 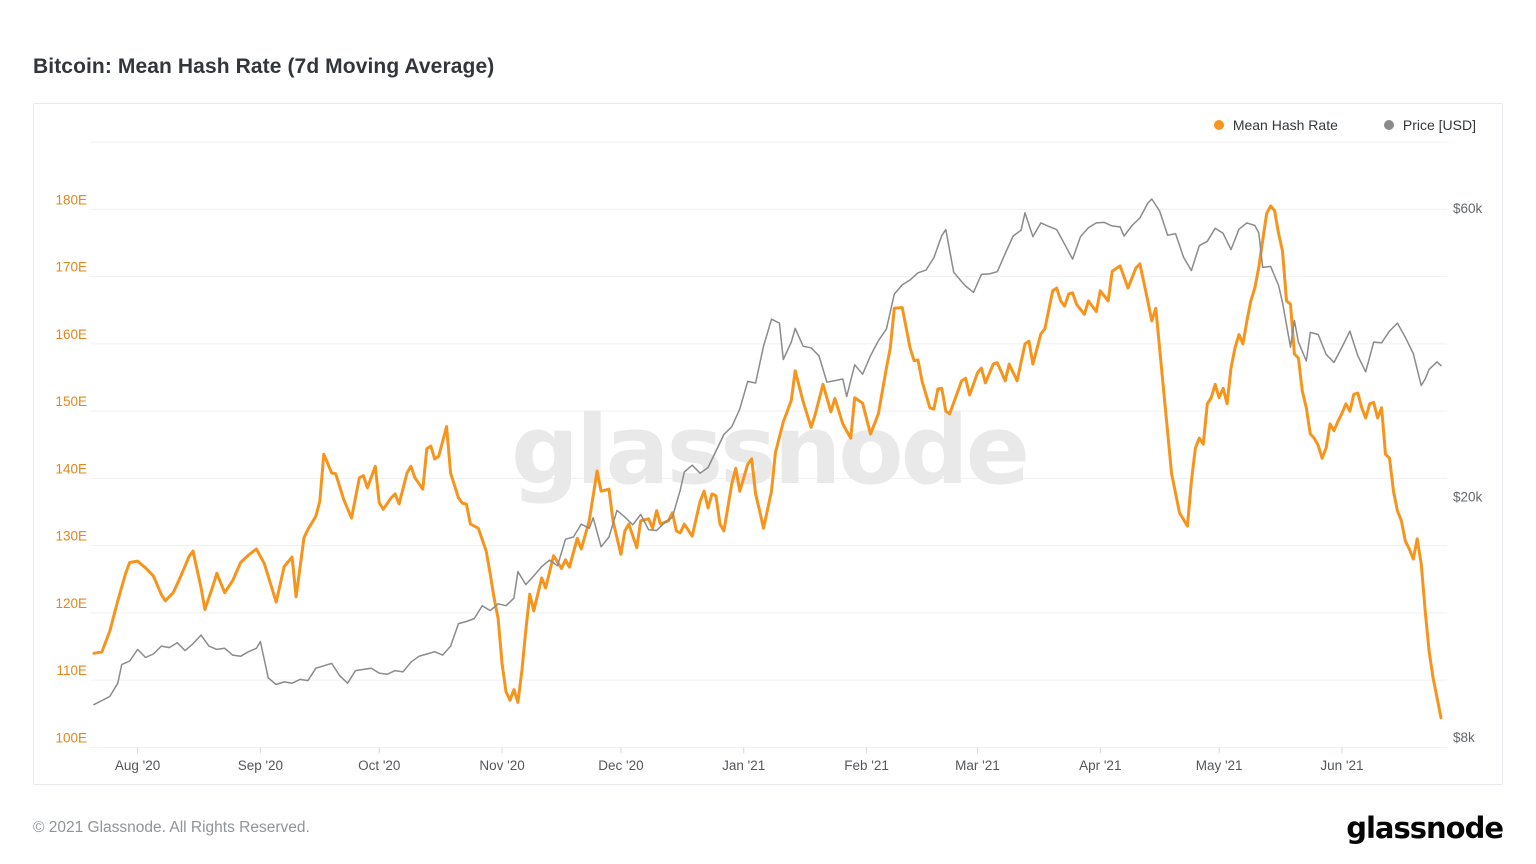 I want to click on legend-item-hash-rate: Mean Hash Rate, so click(x=1275, y=125).